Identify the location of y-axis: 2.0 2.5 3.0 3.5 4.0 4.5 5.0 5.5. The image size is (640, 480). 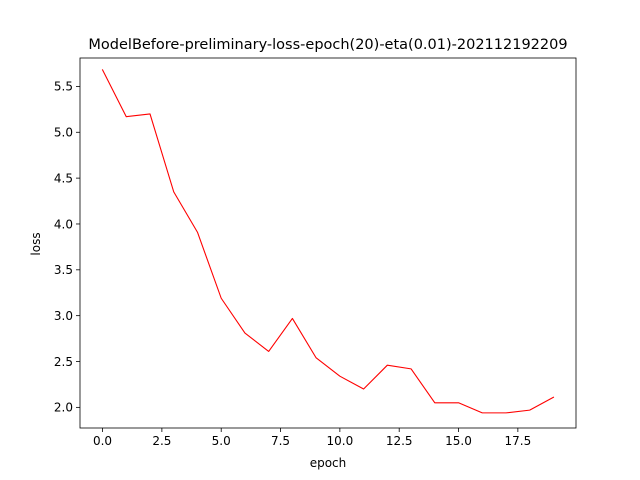
(67, 247).